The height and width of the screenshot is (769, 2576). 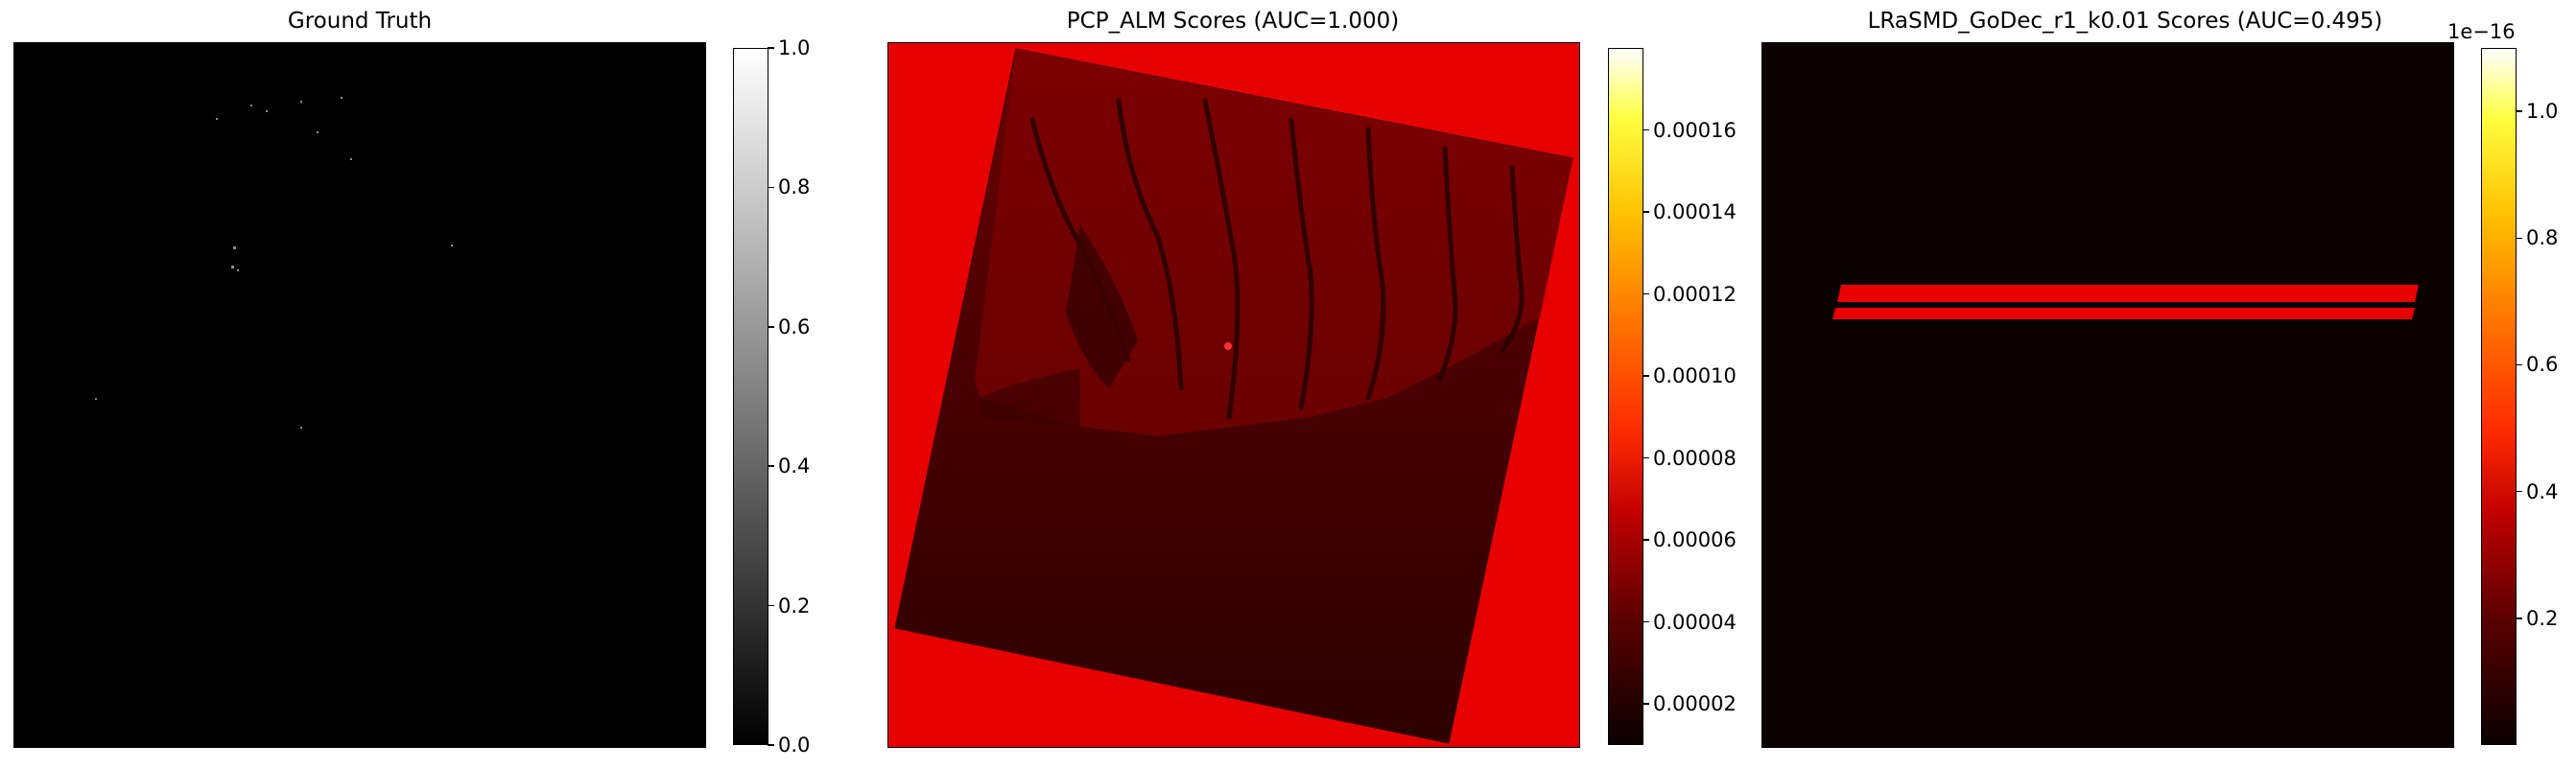 What do you see at coordinates (1695, 376) in the screenshot?
I see `colorbar-tick-label: 0.00010` at bounding box center [1695, 376].